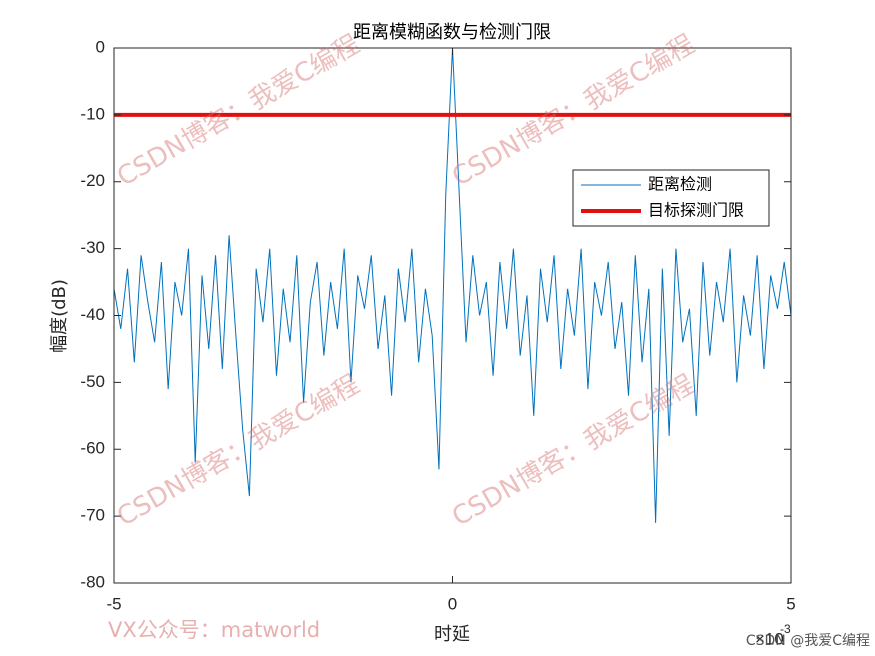 This screenshot has height=656, width=875. I want to click on y-tick-label: -50, so click(92, 381).